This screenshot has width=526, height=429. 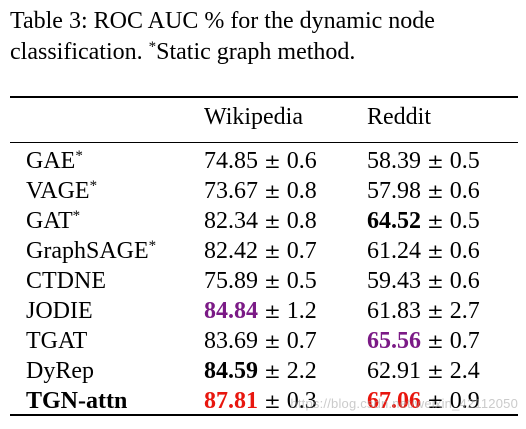 I want to click on wiki-score: 75.89 ± 0.5, so click(x=260, y=281).